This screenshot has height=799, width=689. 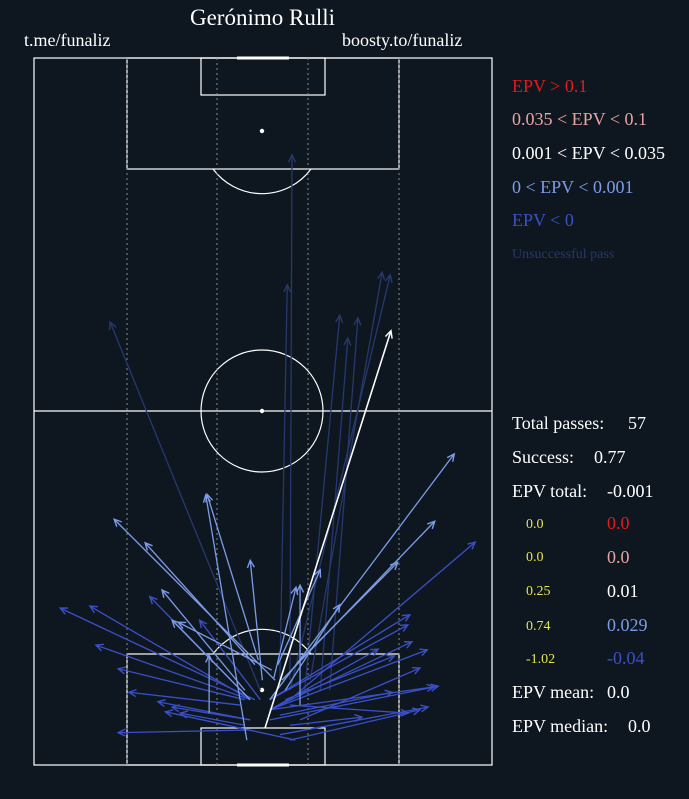 I want to click on penalty-arc-top, so click(x=262, y=181).